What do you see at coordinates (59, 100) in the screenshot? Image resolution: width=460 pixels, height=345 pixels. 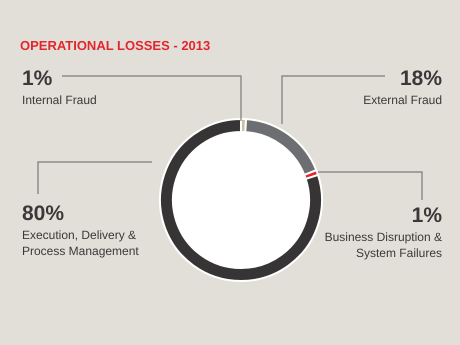 I see `slice-label: Internal Fraud` at bounding box center [59, 100].